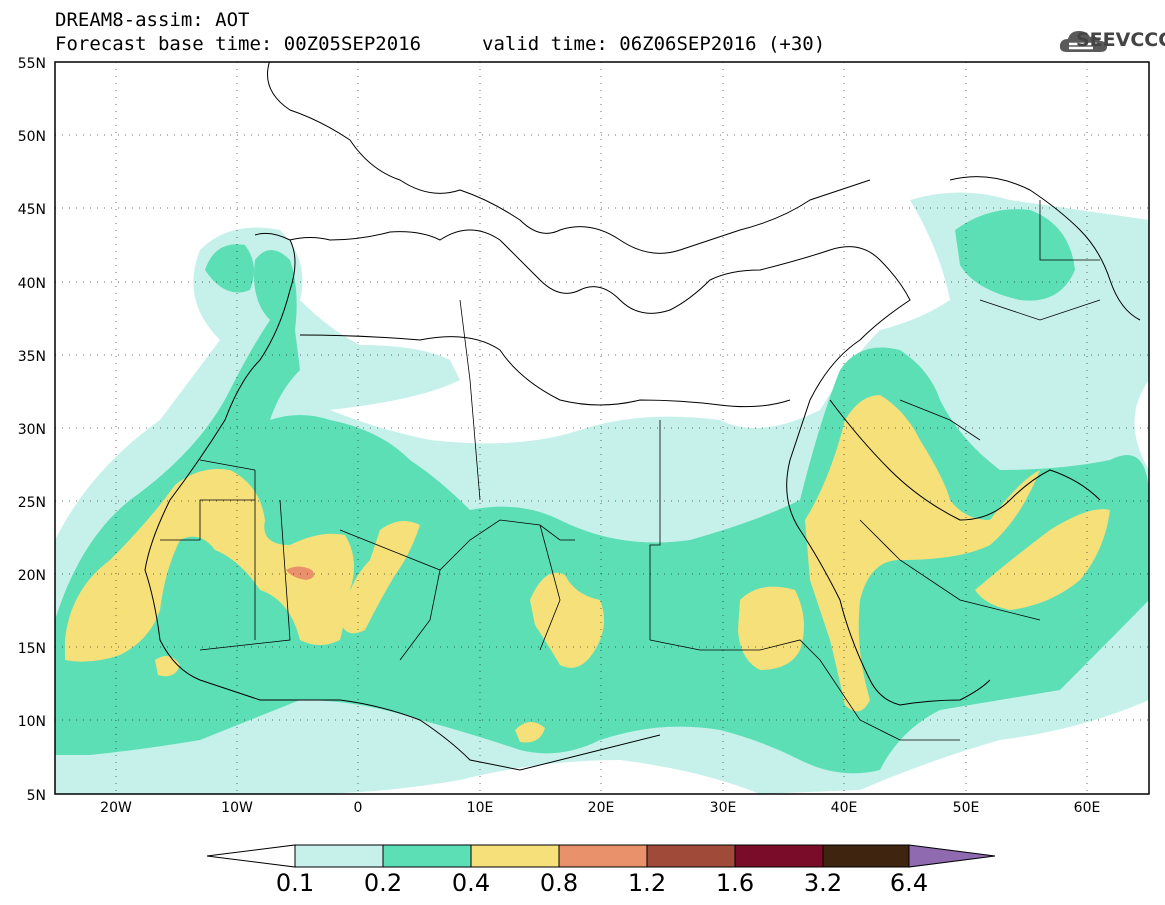 The height and width of the screenshot is (905, 1165). Describe the element at coordinates (480, 808) in the screenshot. I see `lon-label: 10E` at that location.